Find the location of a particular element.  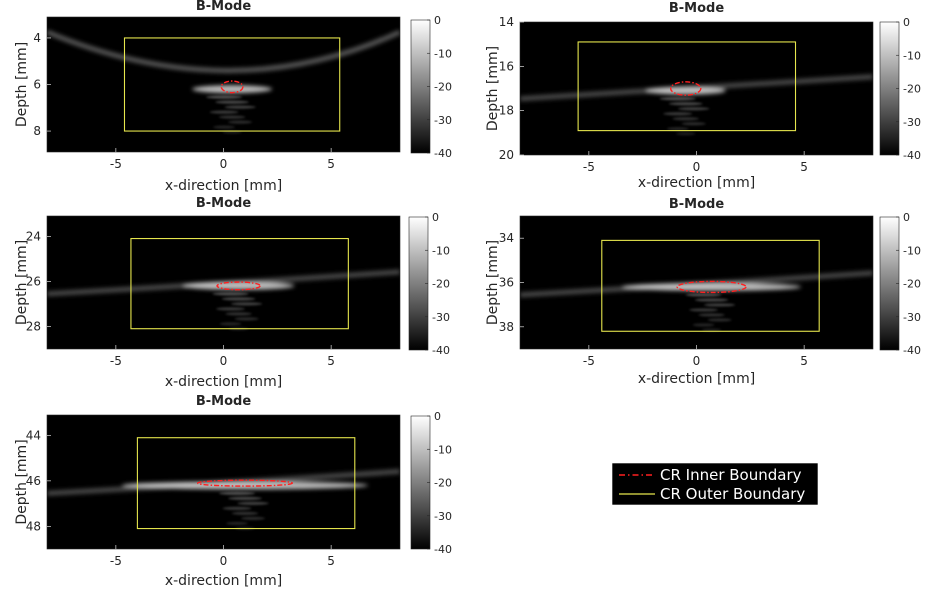

y-tick-label: 6 is located at coordinates (37, 85).